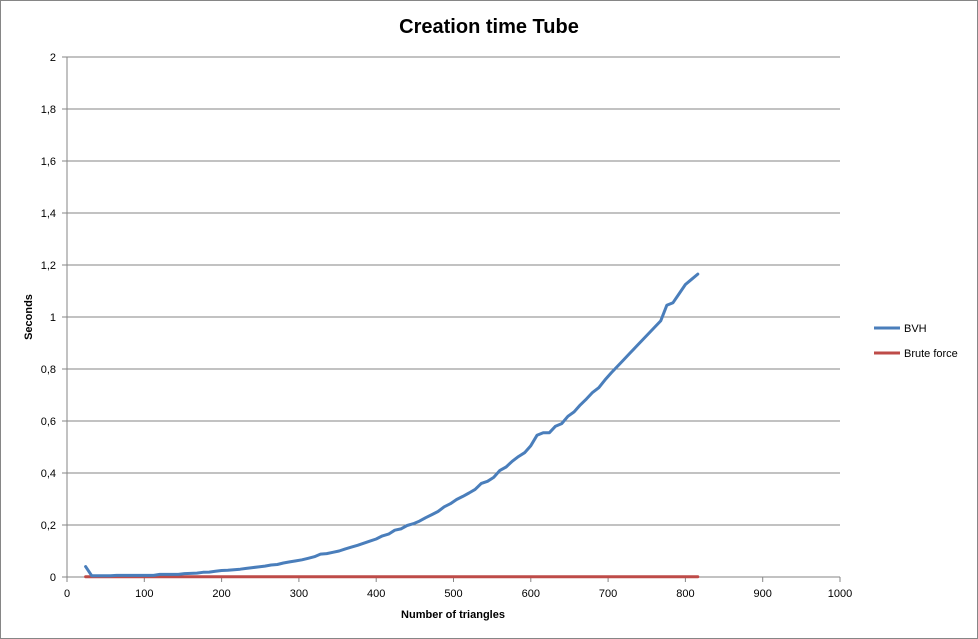  I want to click on x-axis-label: Number of triangles, so click(453, 615).